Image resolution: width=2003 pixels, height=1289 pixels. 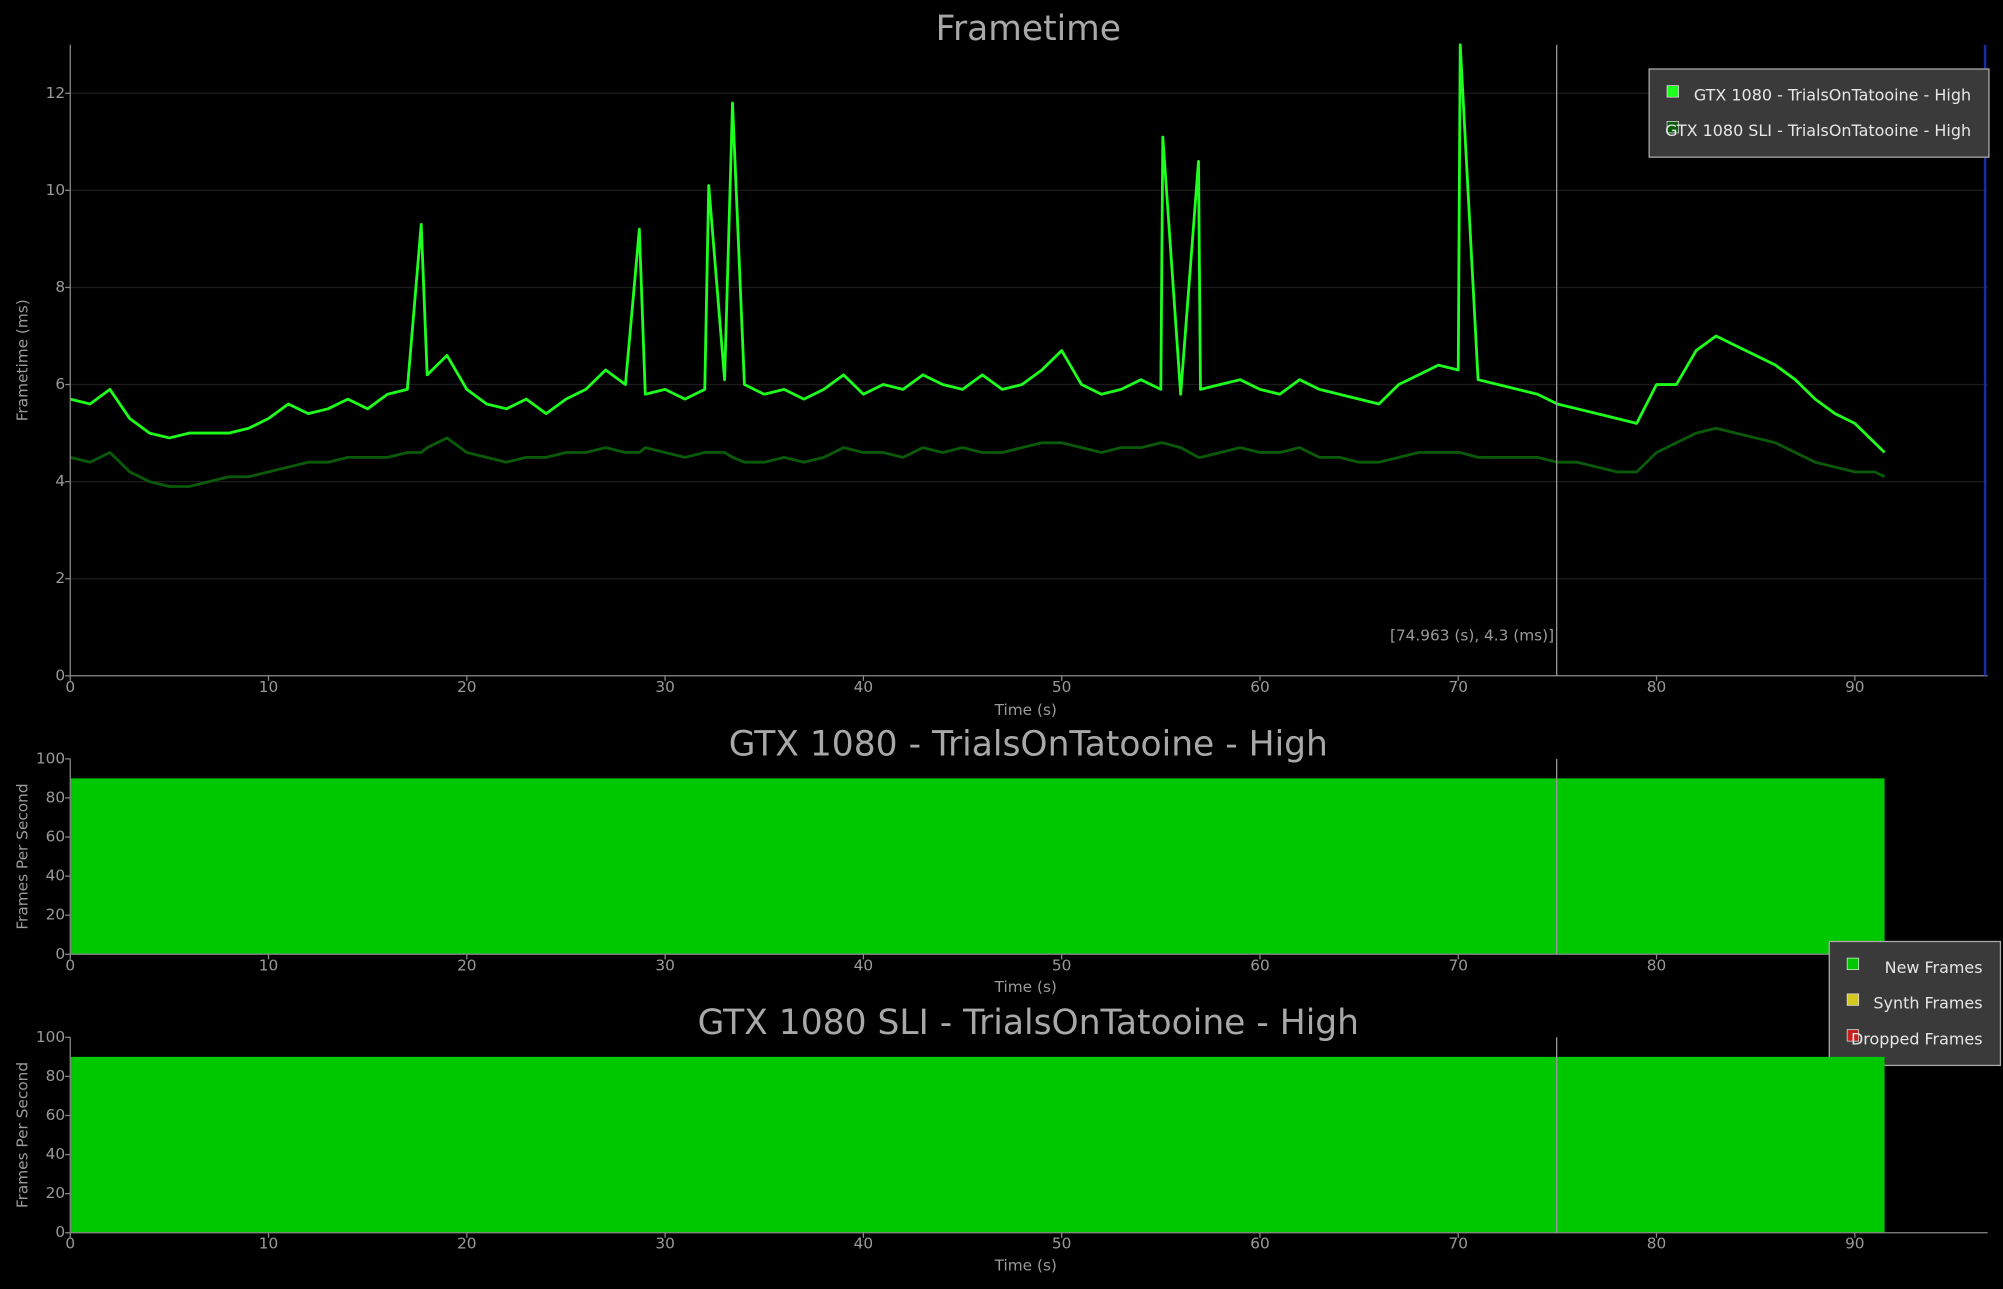 What do you see at coordinates (1472, 636) in the screenshot?
I see `cursor-label: [74.963 (s), 4.3 (ms)]` at bounding box center [1472, 636].